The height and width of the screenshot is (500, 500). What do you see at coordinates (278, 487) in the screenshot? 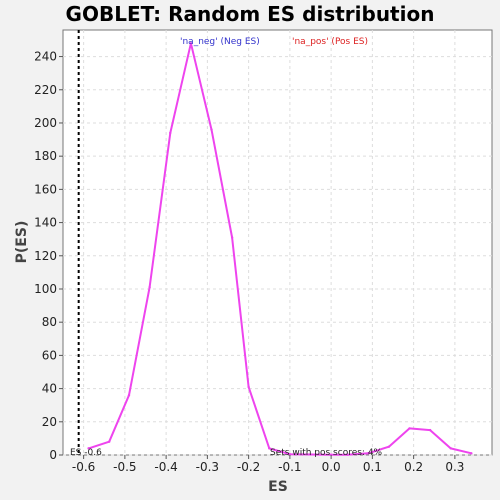
I see `x-axis-label: ES` at bounding box center [278, 487].